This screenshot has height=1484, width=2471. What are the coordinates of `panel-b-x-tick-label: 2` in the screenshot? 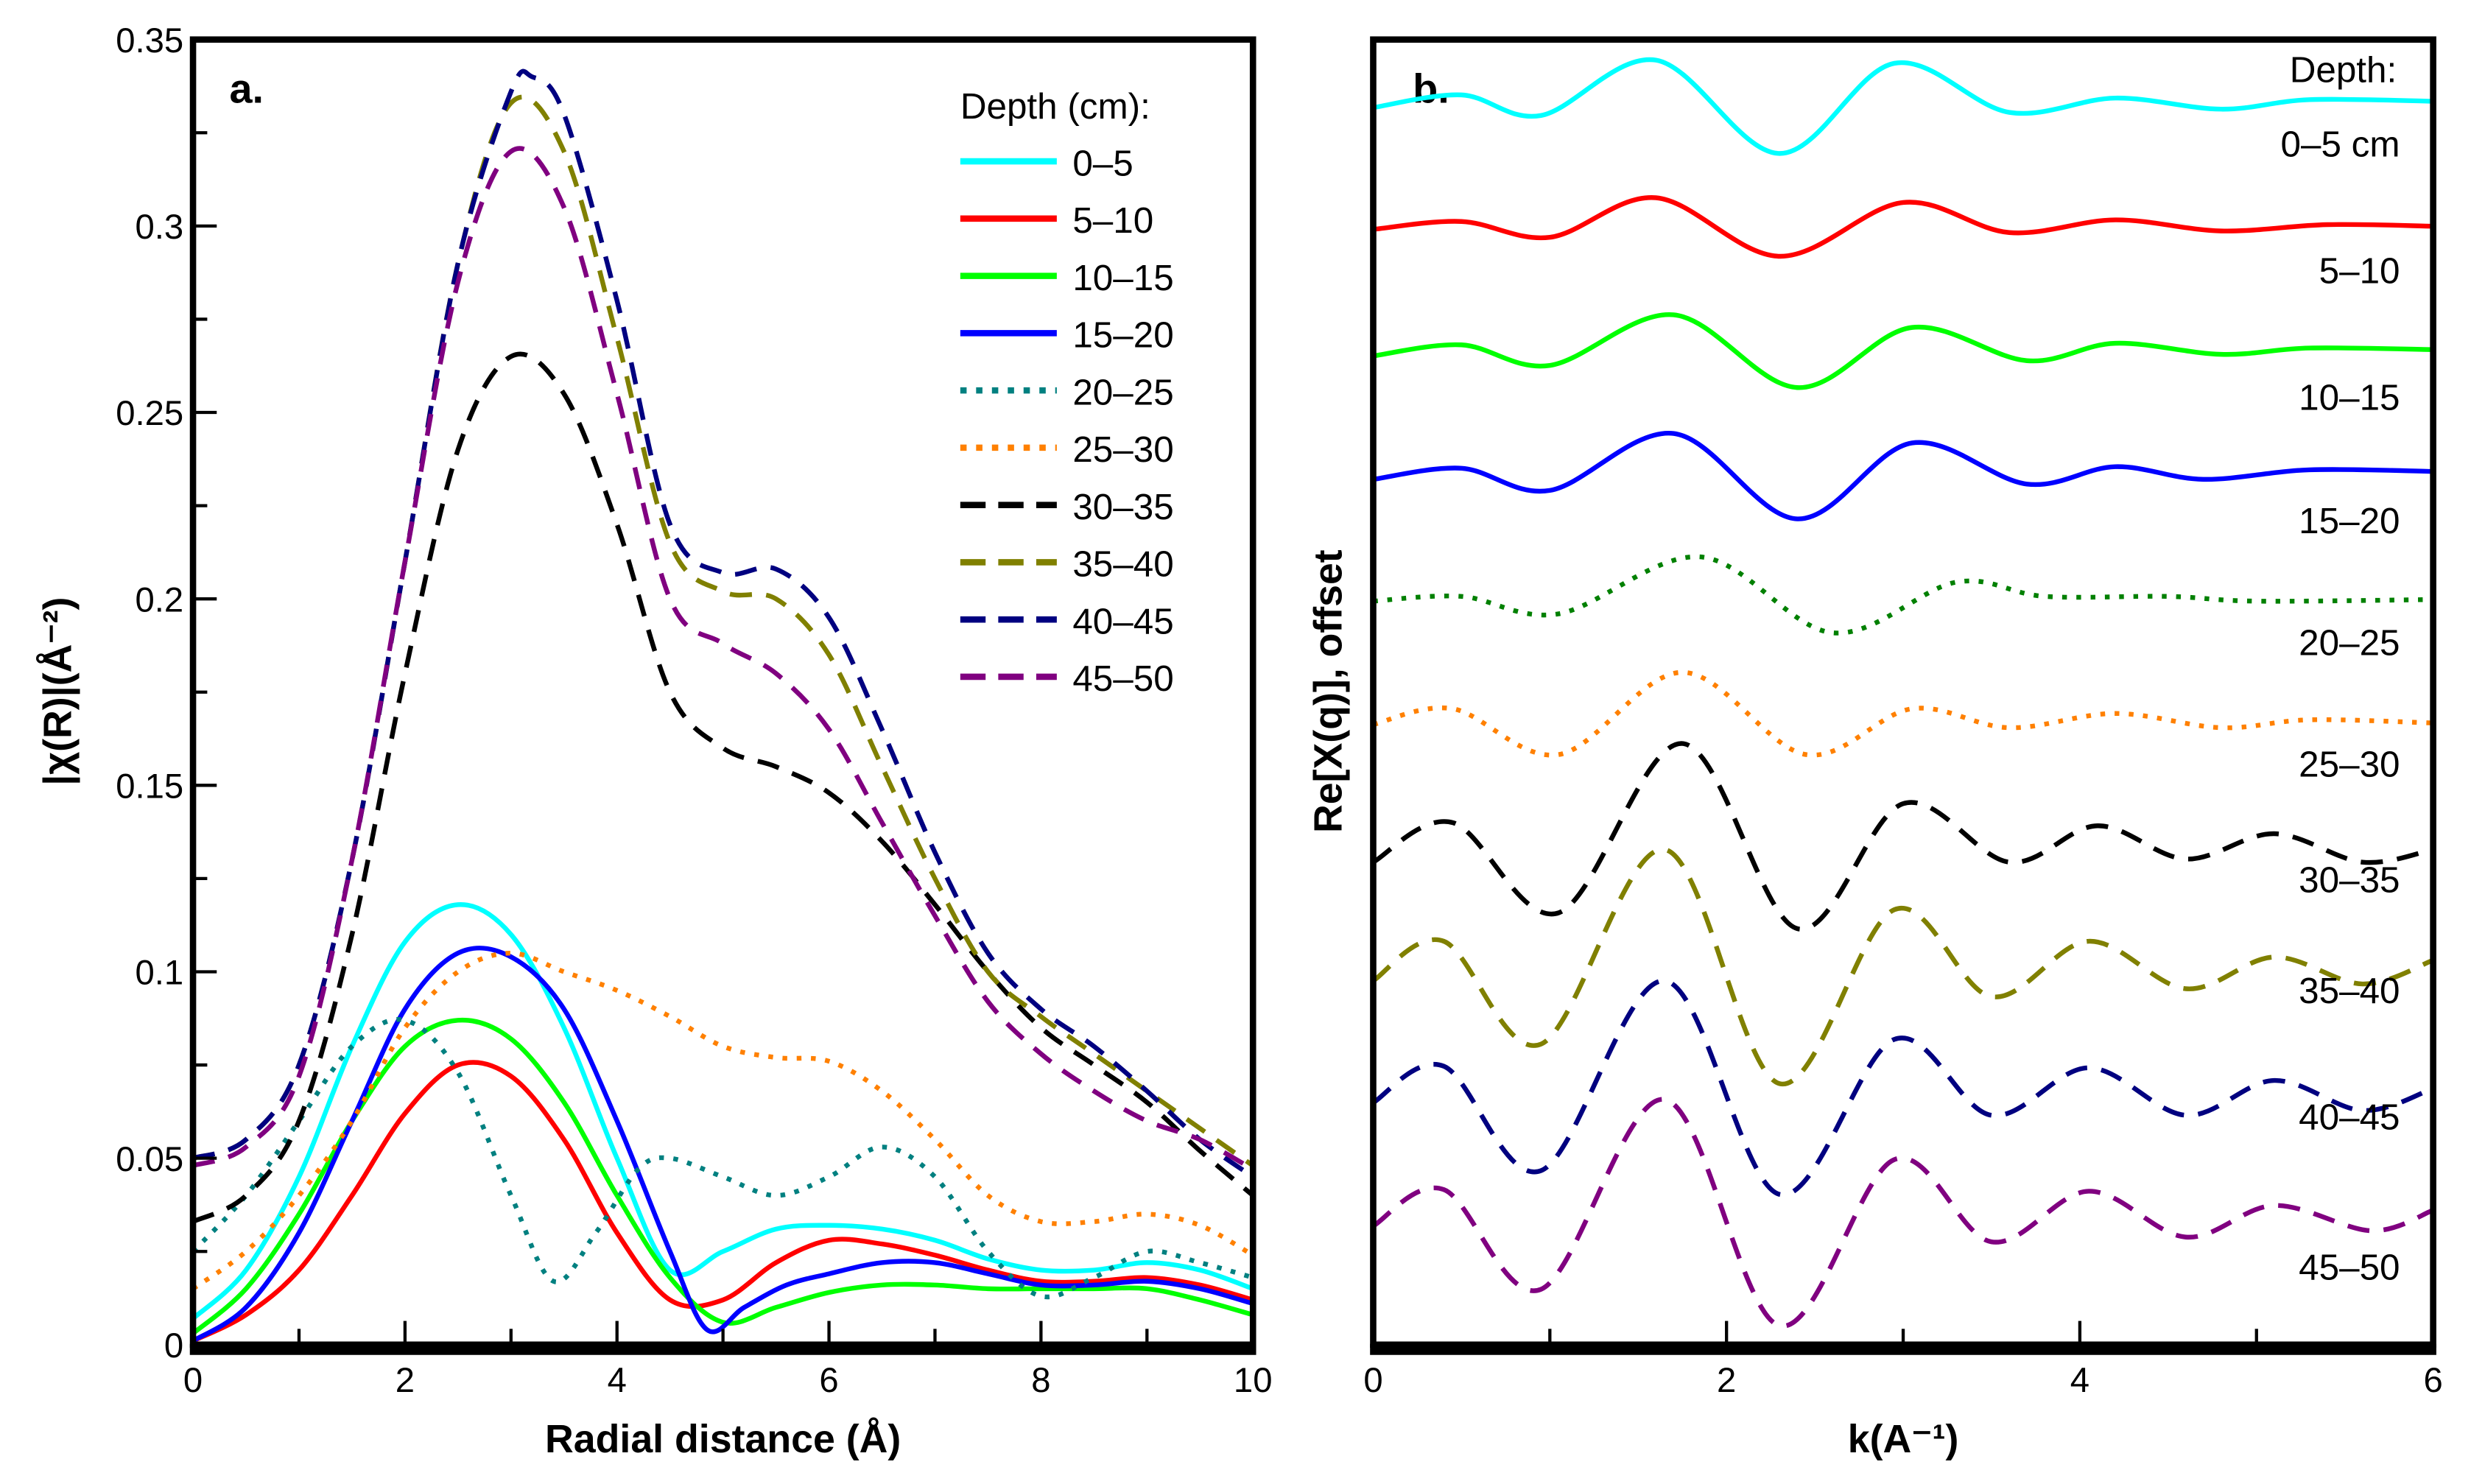 It's located at (1726, 1381).